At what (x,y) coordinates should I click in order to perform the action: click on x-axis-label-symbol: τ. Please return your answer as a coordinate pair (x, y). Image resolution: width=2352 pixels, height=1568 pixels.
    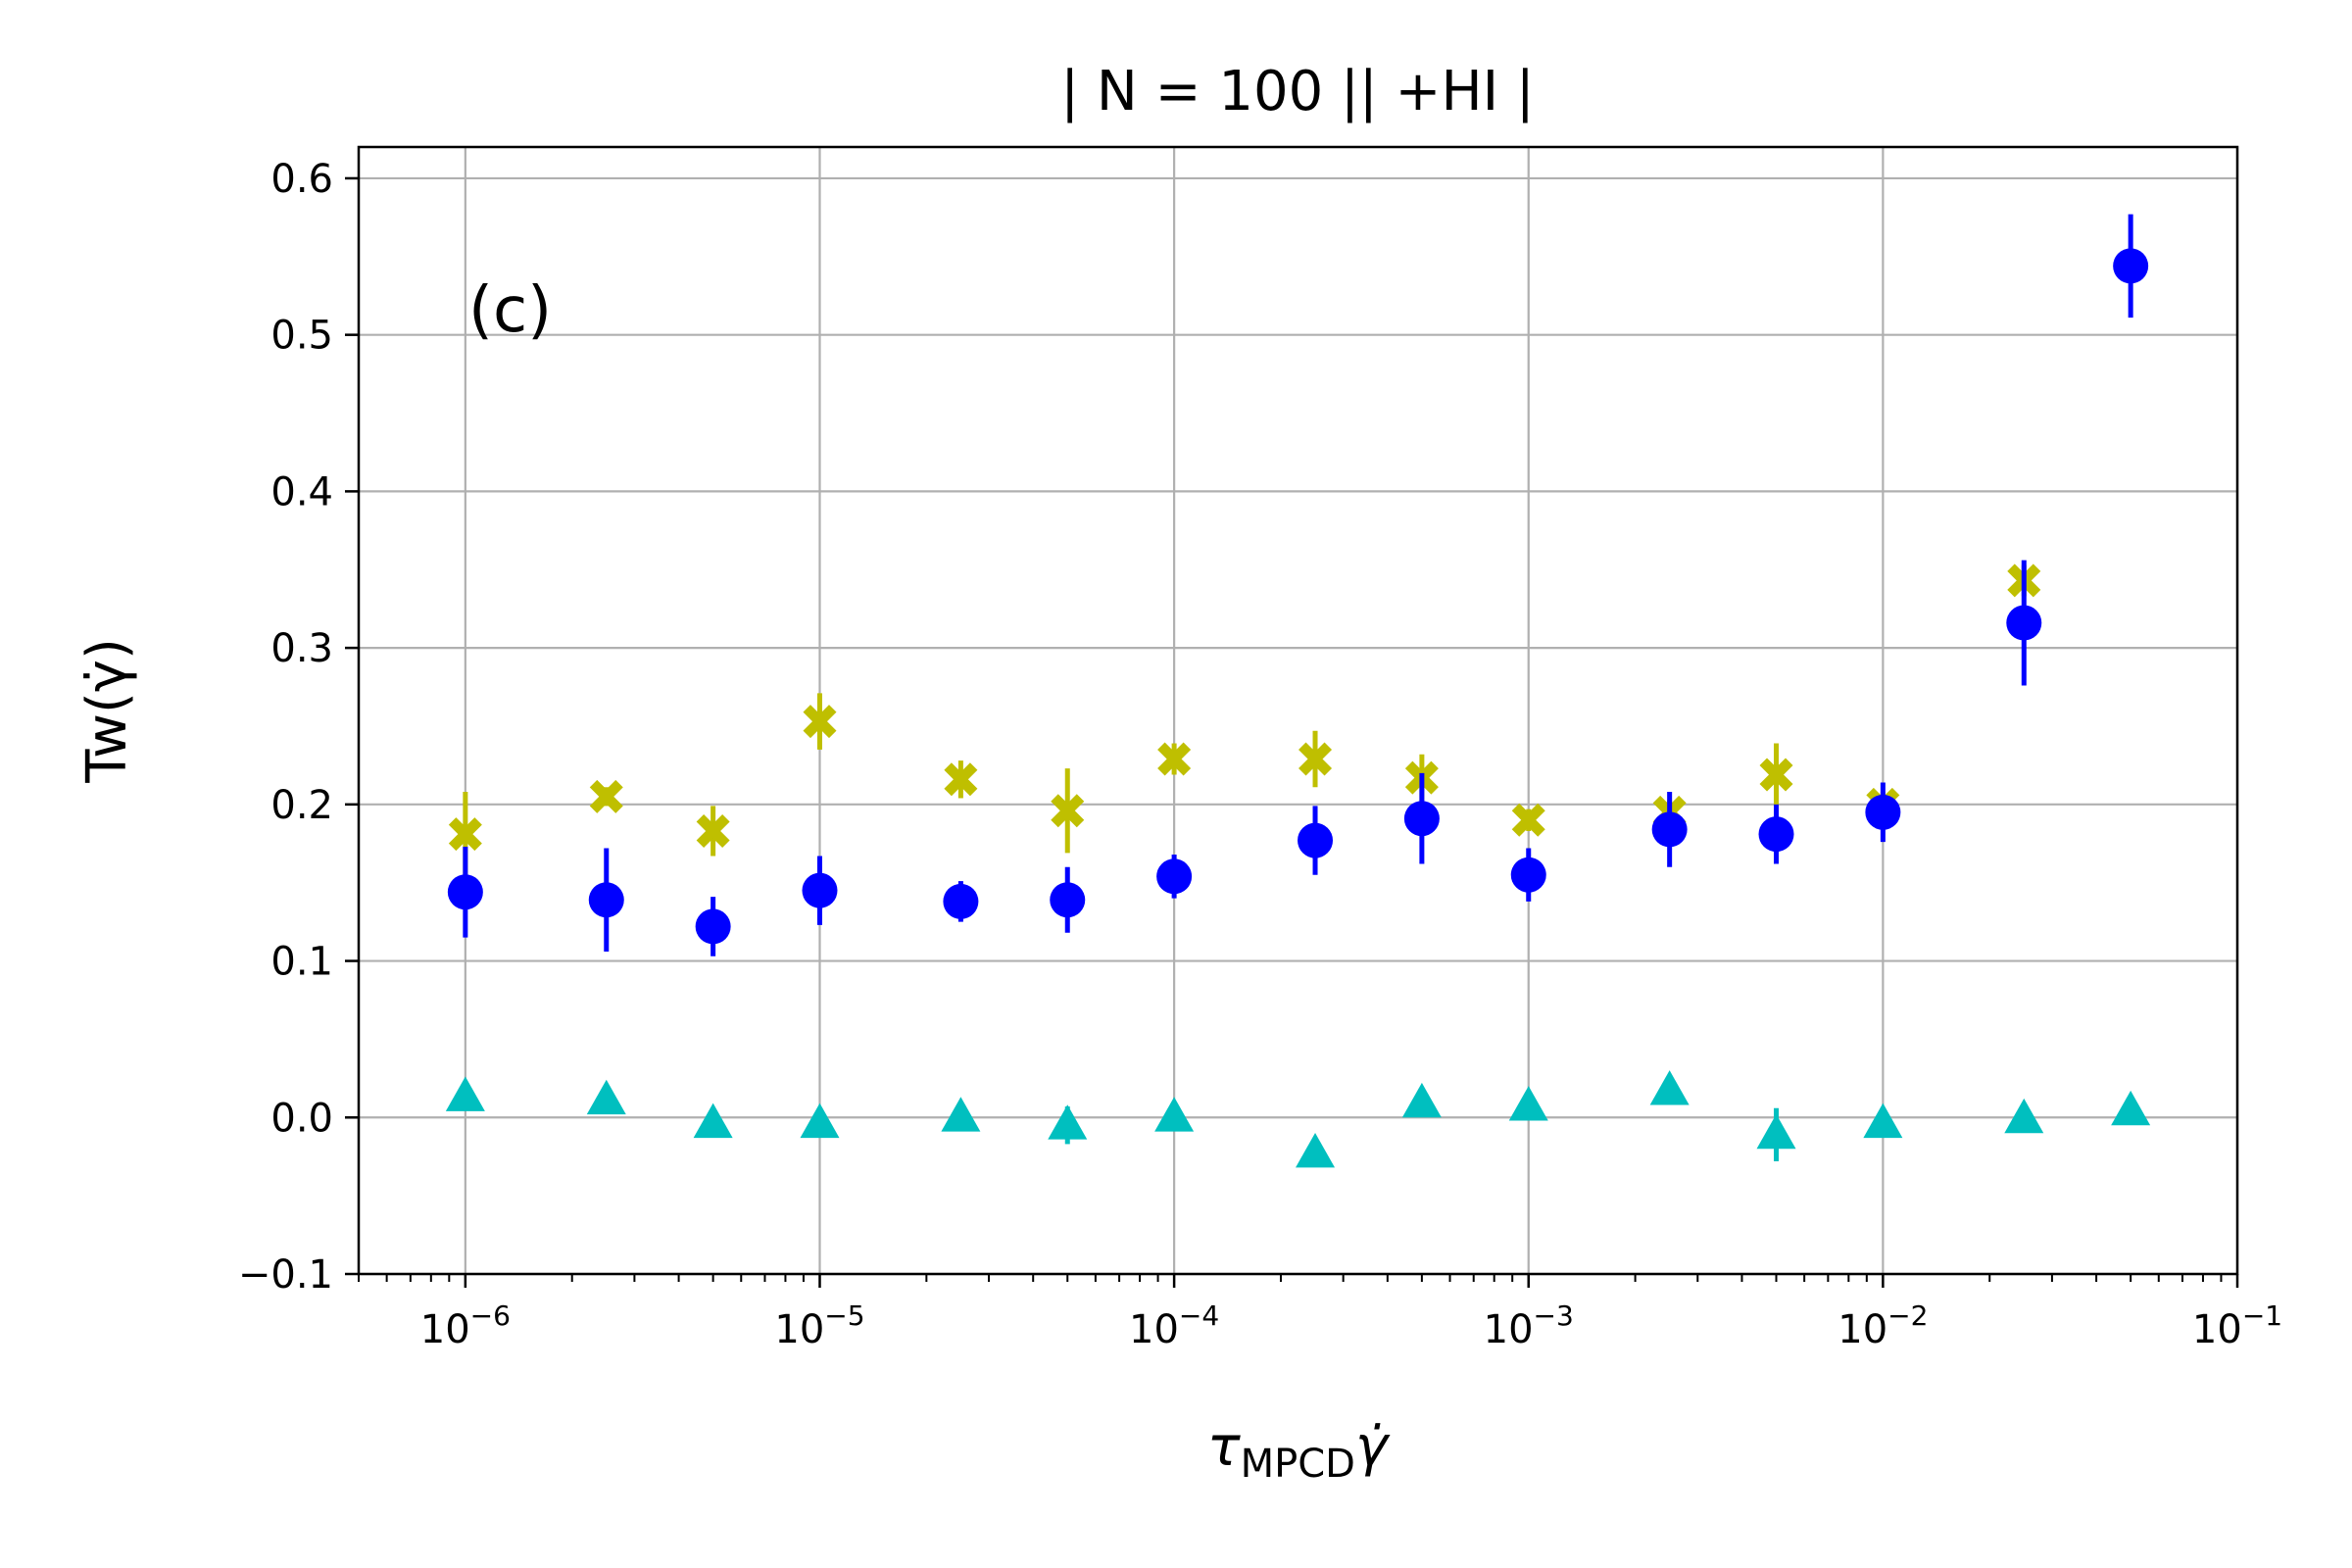
    Looking at the image, I should click on (1224, 1447).